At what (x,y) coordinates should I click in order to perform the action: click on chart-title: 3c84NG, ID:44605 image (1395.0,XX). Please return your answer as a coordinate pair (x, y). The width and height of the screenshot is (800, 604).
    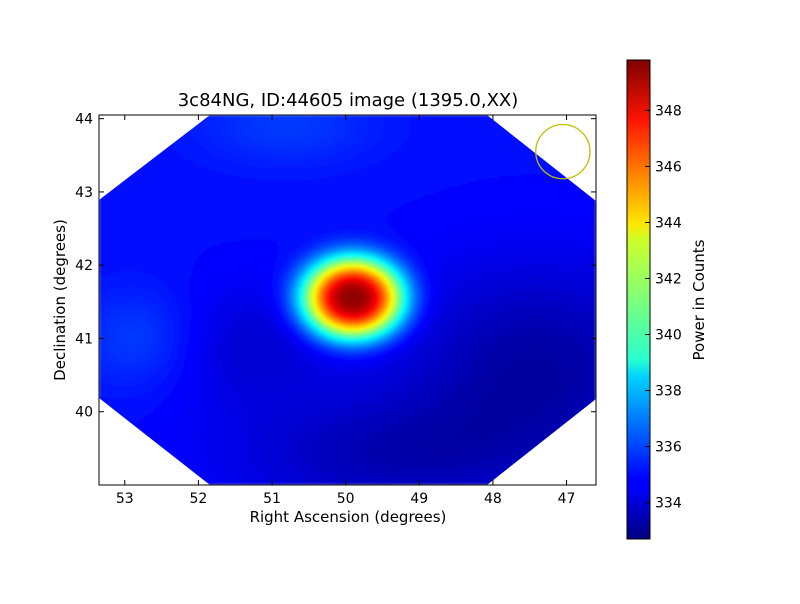
    Looking at the image, I should click on (348, 100).